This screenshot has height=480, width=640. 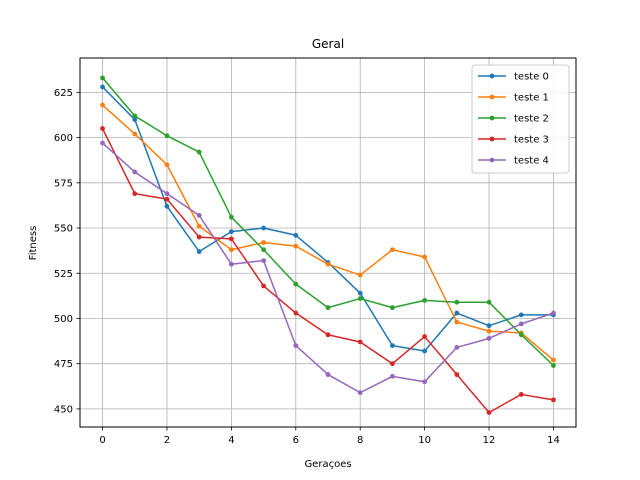 What do you see at coordinates (531, 119) in the screenshot?
I see `legend-label: teste 2` at bounding box center [531, 119].